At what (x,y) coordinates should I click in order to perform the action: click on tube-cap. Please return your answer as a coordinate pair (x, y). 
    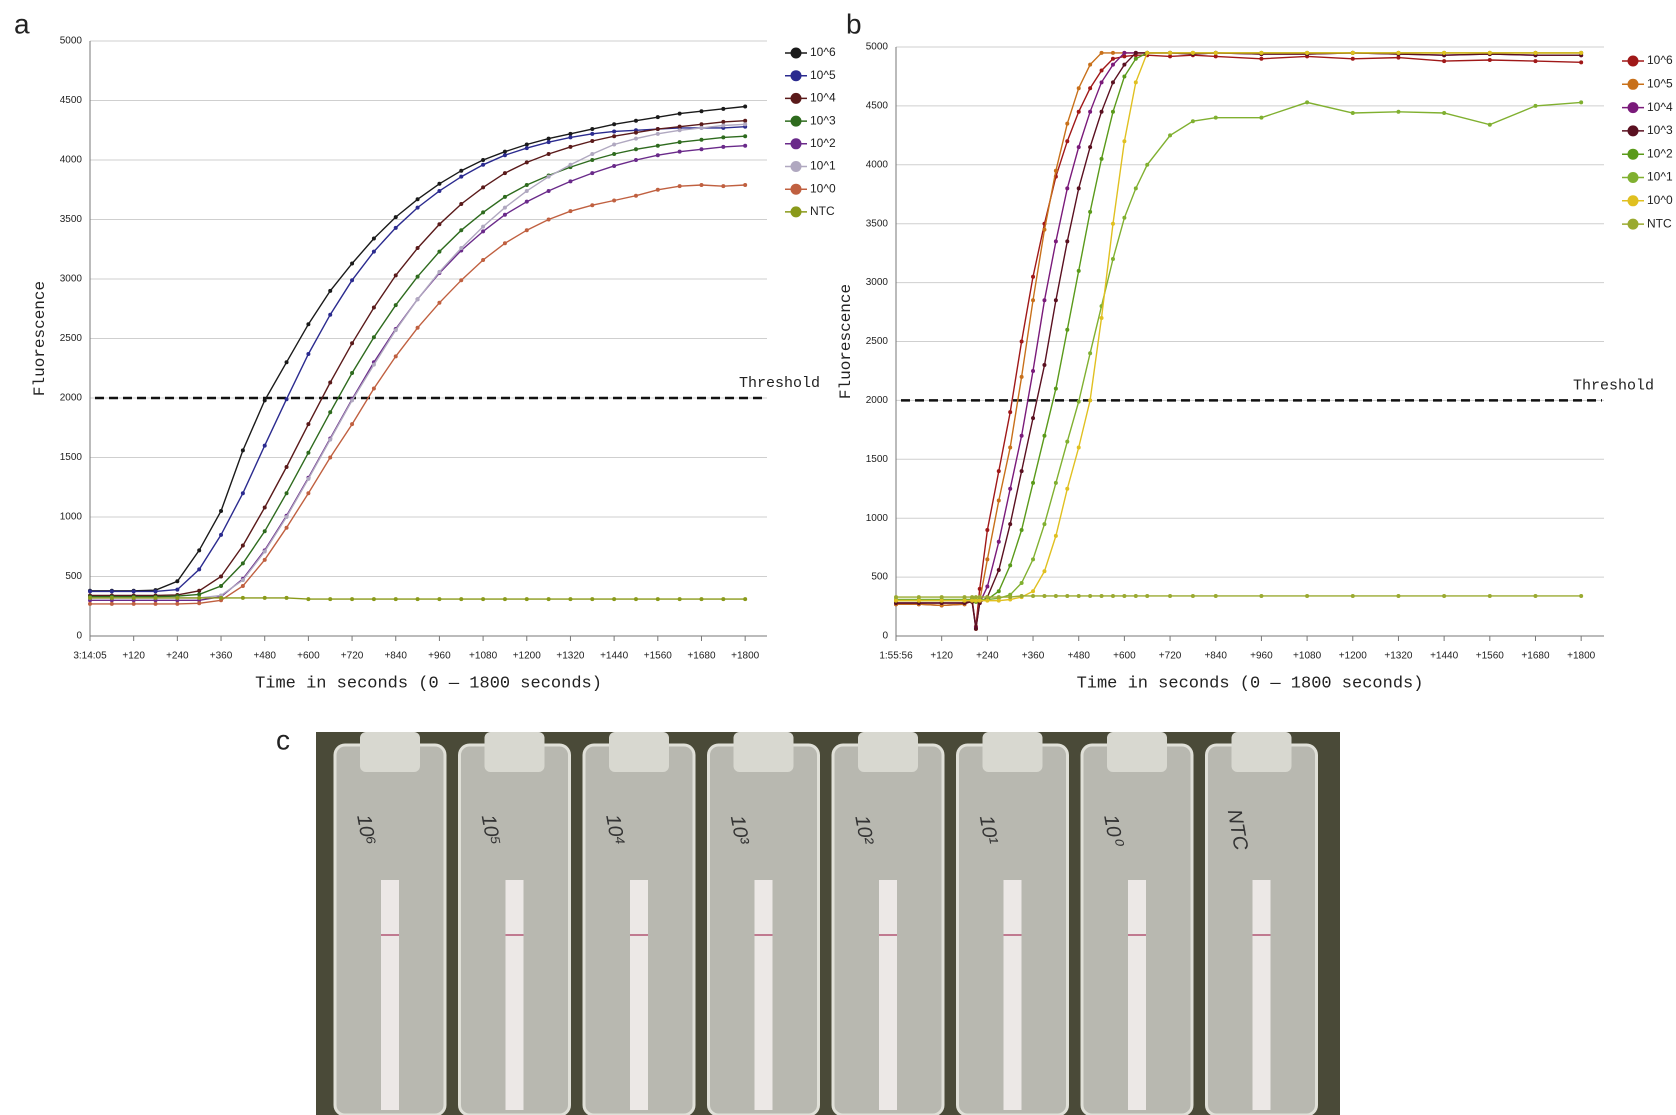
    Looking at the image, I should click on (390, 752).